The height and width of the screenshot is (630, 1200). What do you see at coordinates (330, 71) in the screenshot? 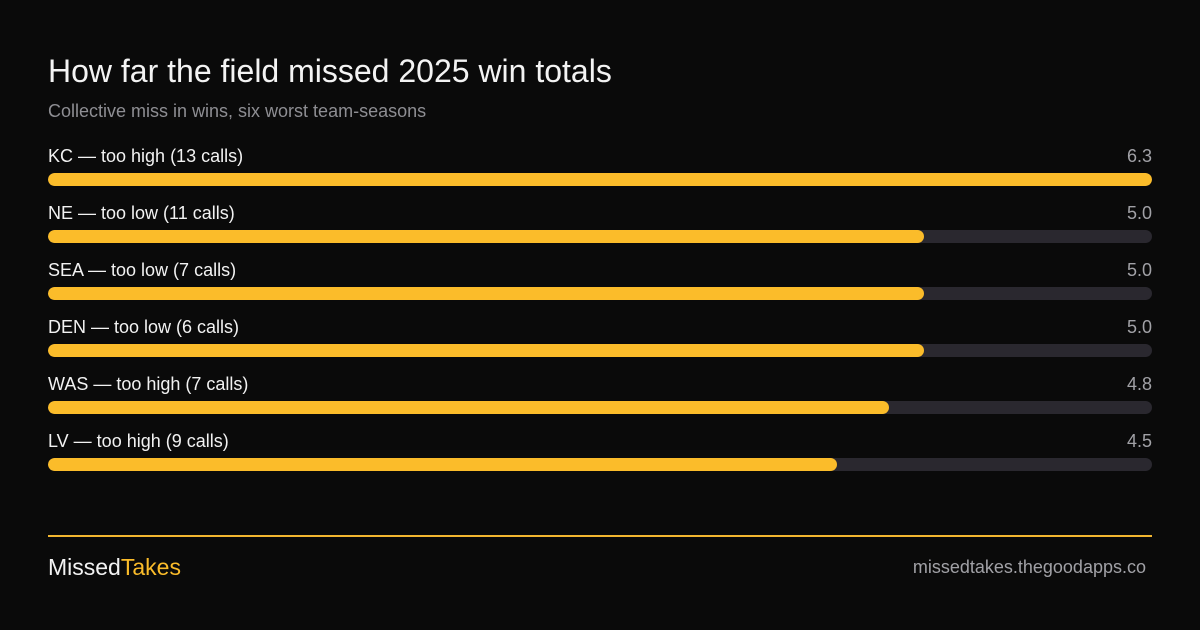
I see `chart-title: How far the field missed 2025 win totals` at bounding box center [330, 71].